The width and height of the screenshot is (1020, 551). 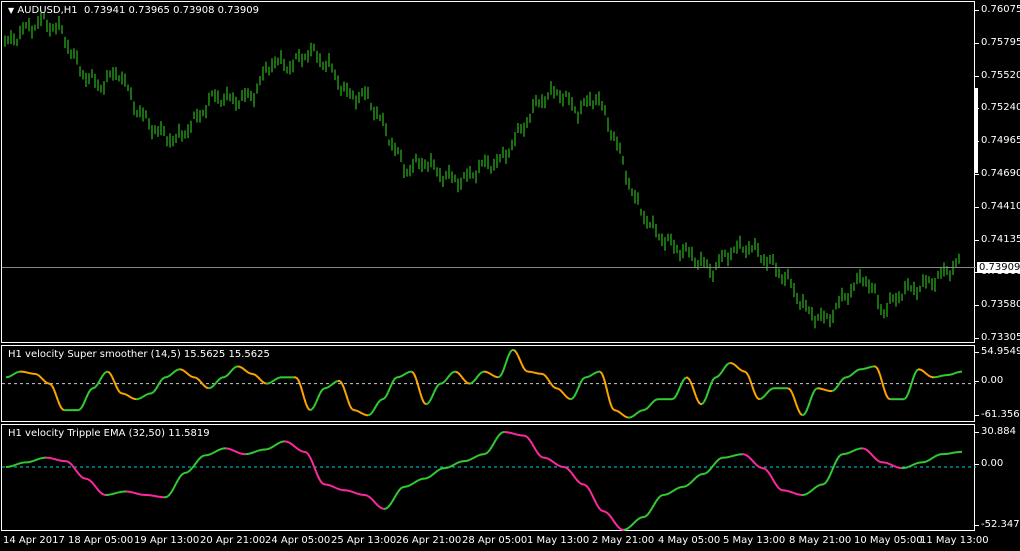 What do you see at coordinates (11, 10) in the screenshot?
I see `triangle-down-icon: ▼` at bounding box center [11, 10].